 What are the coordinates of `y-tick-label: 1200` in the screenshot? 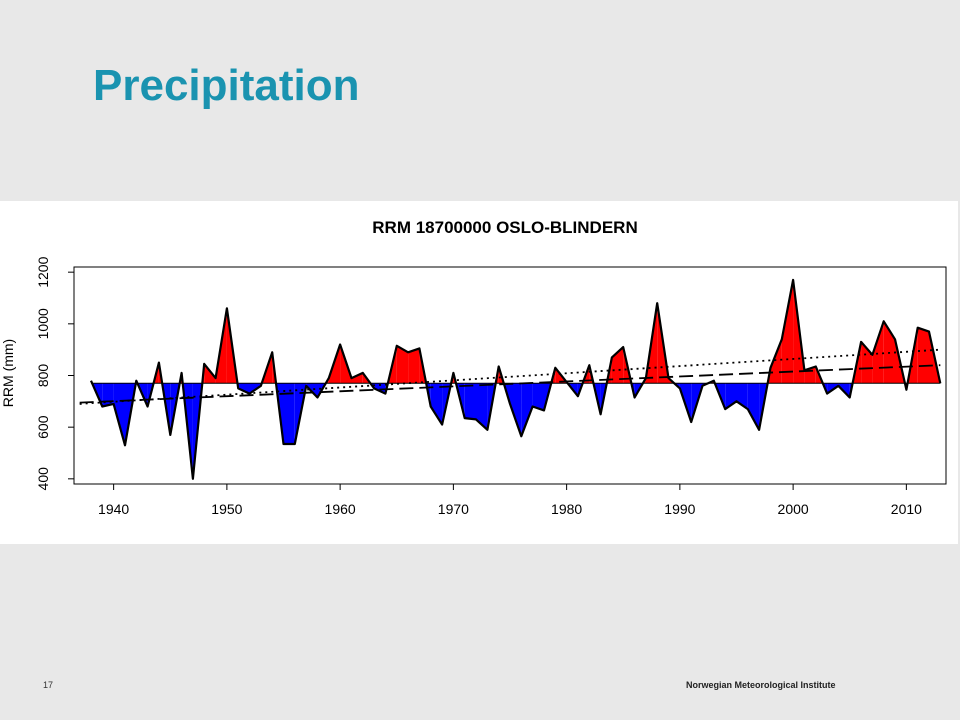 It's located at (43, 271).